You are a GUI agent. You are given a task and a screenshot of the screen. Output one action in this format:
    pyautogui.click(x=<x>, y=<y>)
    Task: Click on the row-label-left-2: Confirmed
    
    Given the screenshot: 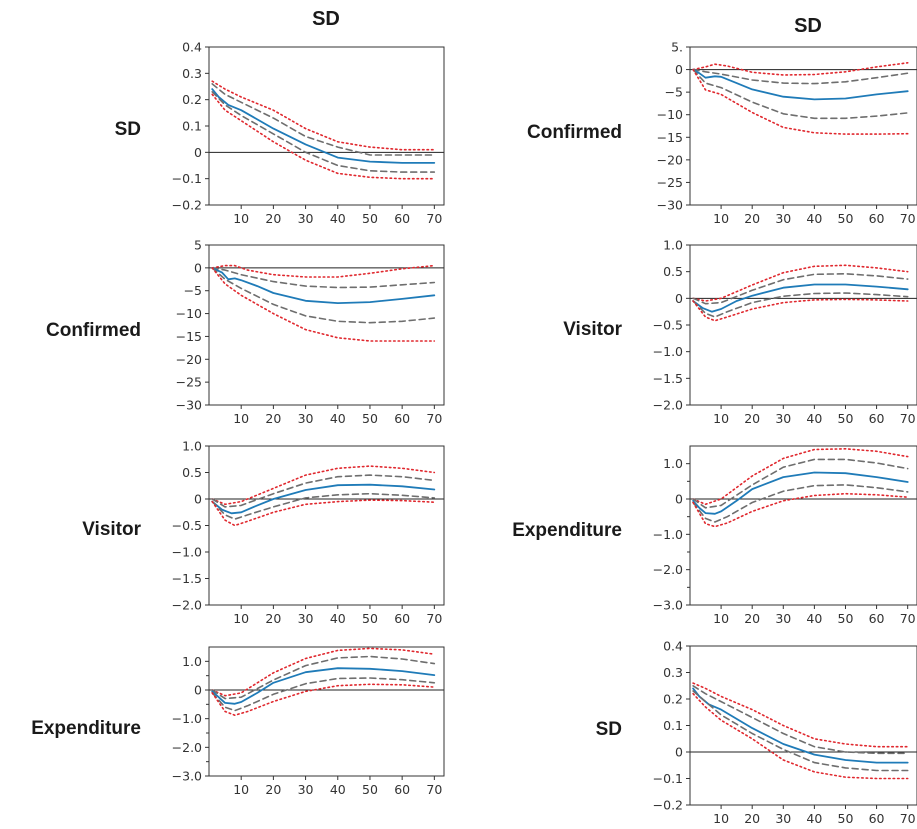 What is the action you would take?
    pyautogui.click(x=93, y=330)
    